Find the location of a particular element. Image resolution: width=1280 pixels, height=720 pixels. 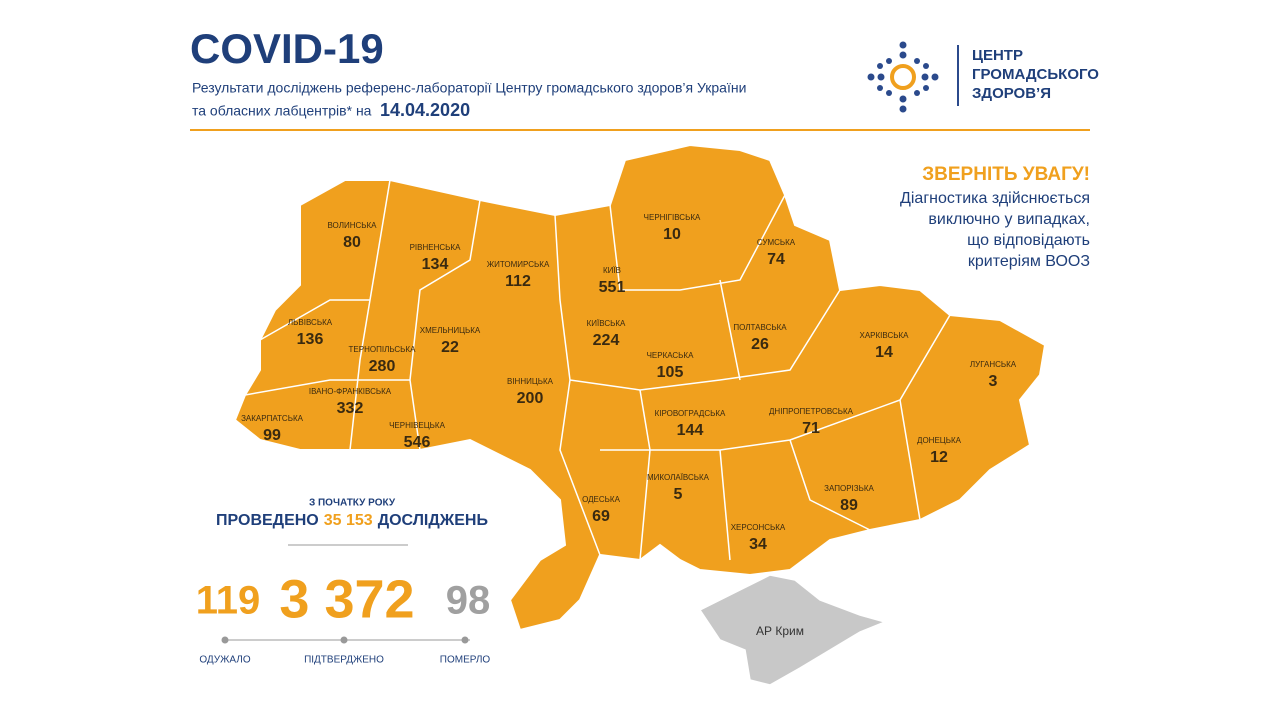

notice-title: ЗВЕРНІТЬ УВАГУ! is located at coordinates (1006, 174).